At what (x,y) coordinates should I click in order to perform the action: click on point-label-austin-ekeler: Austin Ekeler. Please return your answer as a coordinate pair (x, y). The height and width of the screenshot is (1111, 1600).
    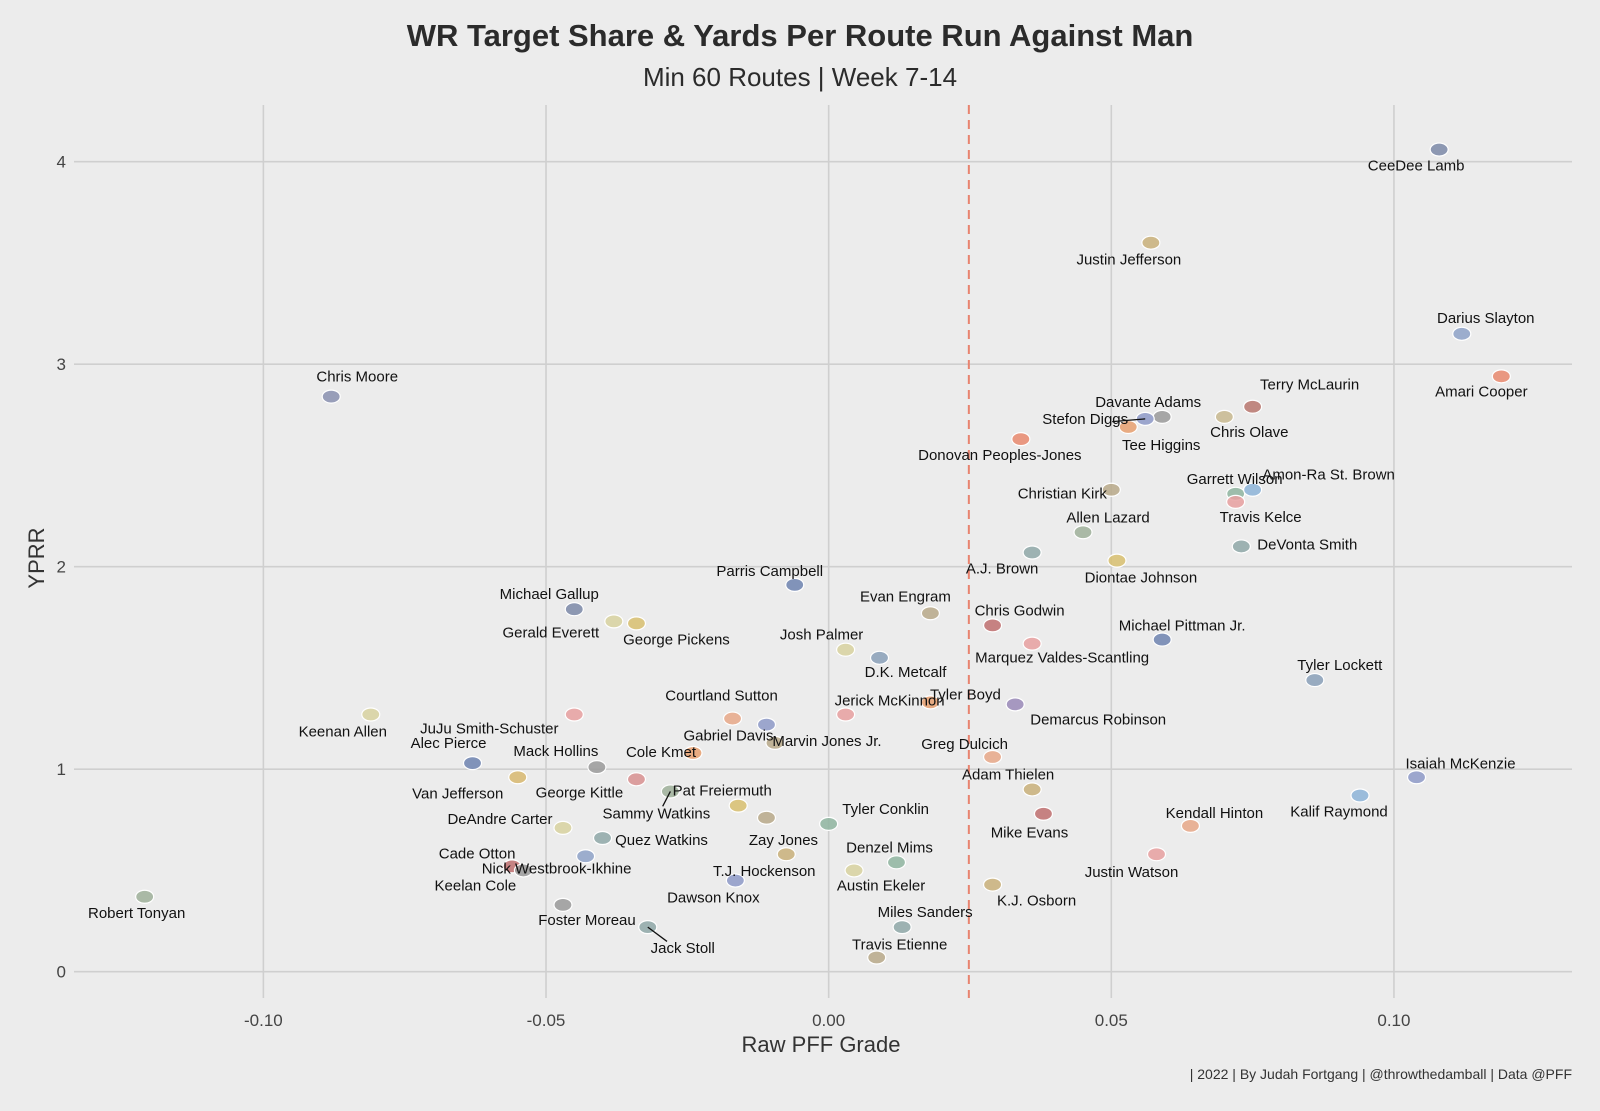
    Looking at the image, I should click on (881, 885).